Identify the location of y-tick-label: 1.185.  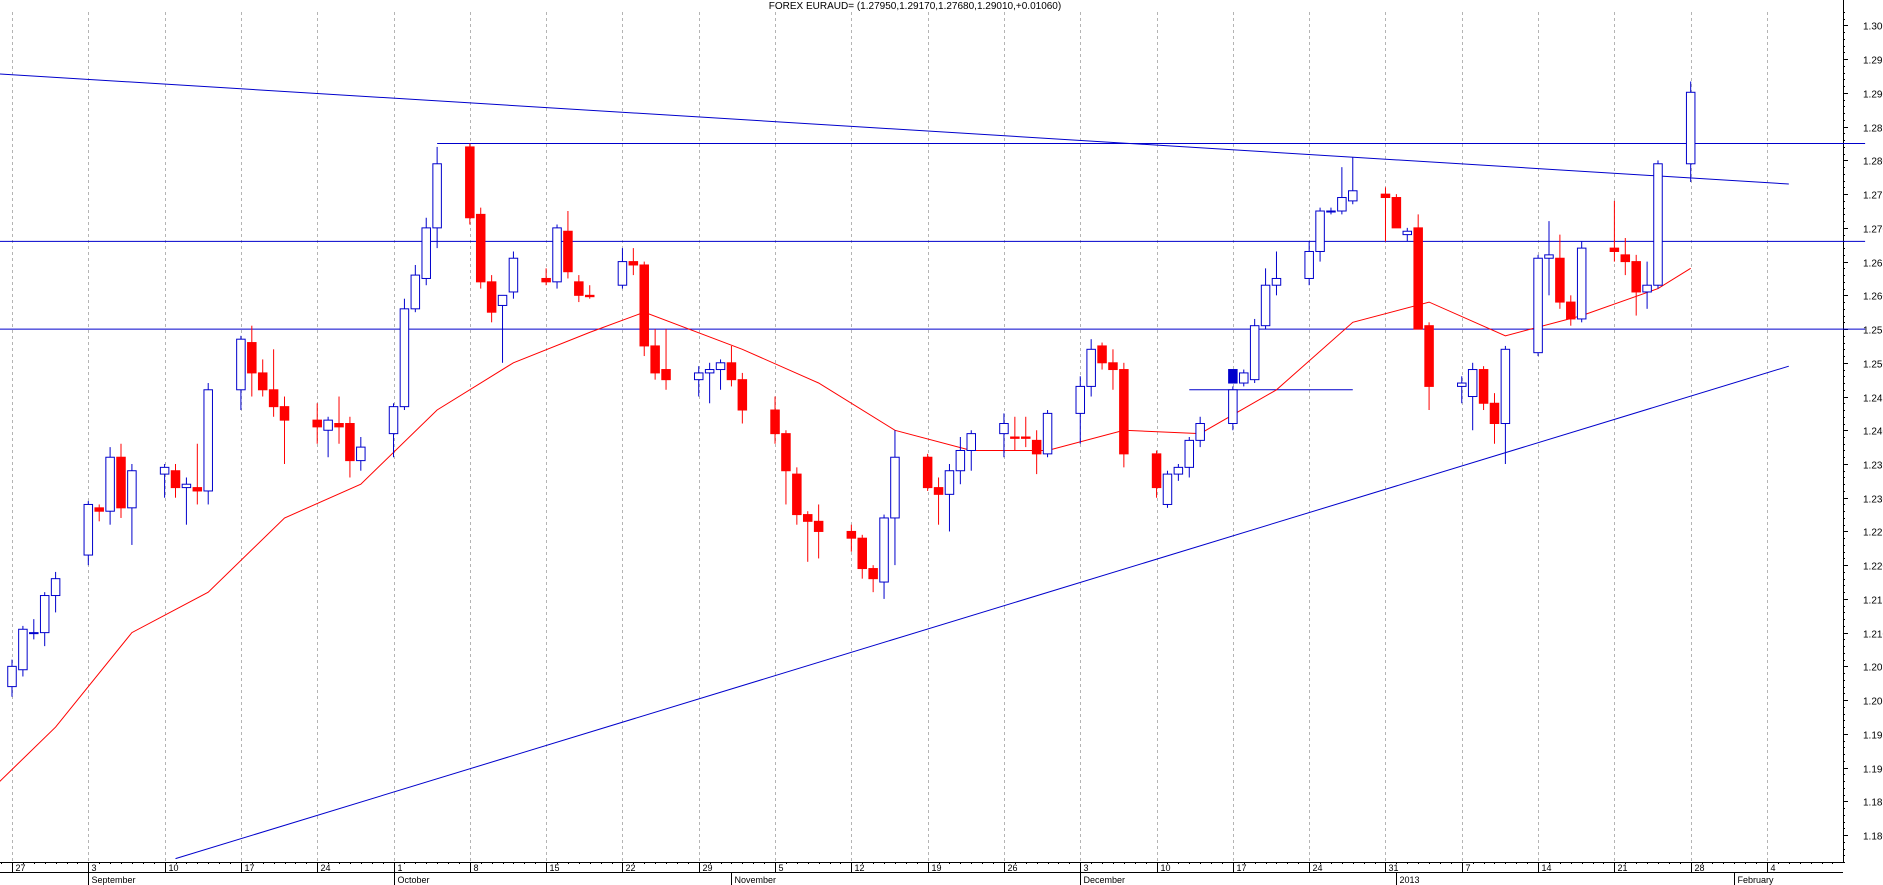
(1873, 803).